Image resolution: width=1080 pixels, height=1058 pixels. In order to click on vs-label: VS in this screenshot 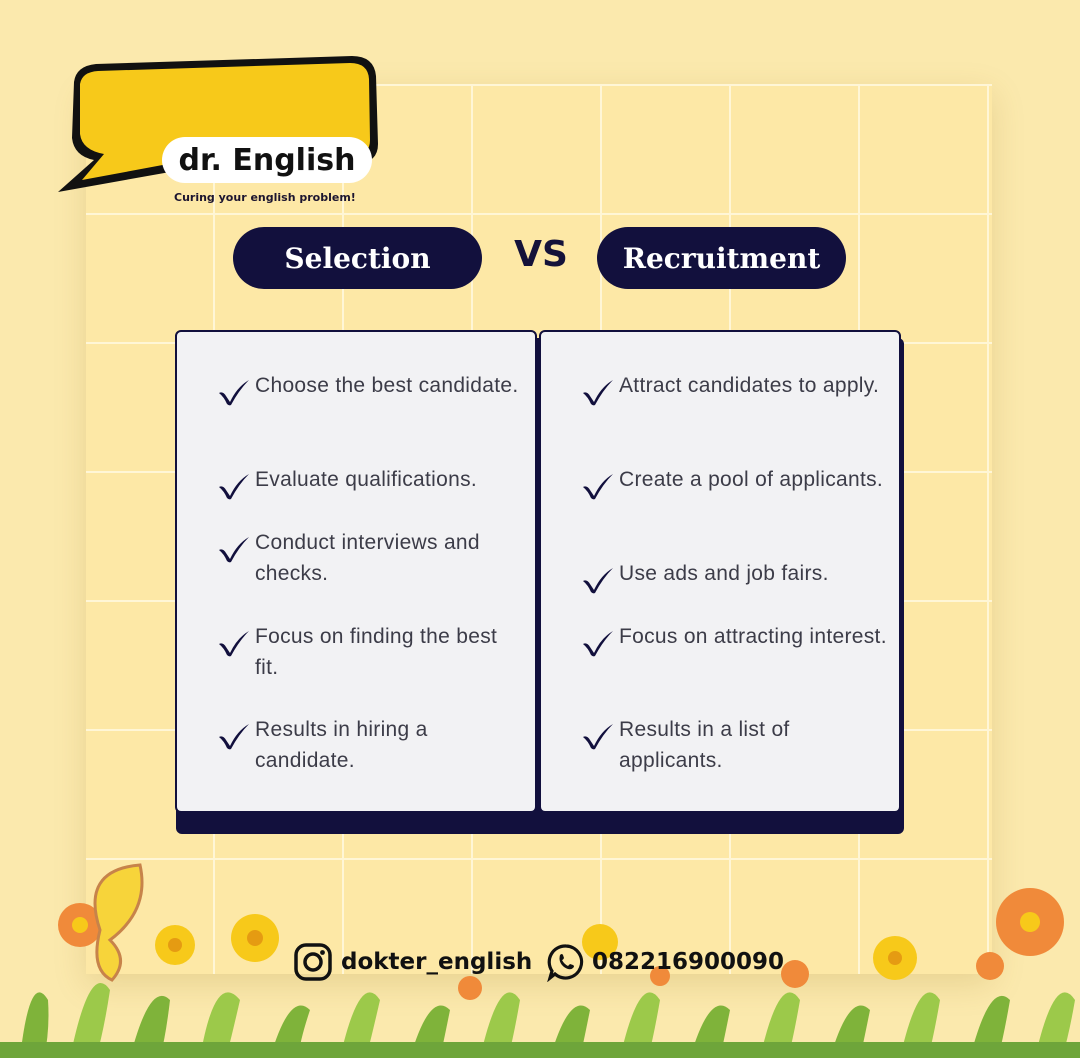, I will do `click(541, 254)`.